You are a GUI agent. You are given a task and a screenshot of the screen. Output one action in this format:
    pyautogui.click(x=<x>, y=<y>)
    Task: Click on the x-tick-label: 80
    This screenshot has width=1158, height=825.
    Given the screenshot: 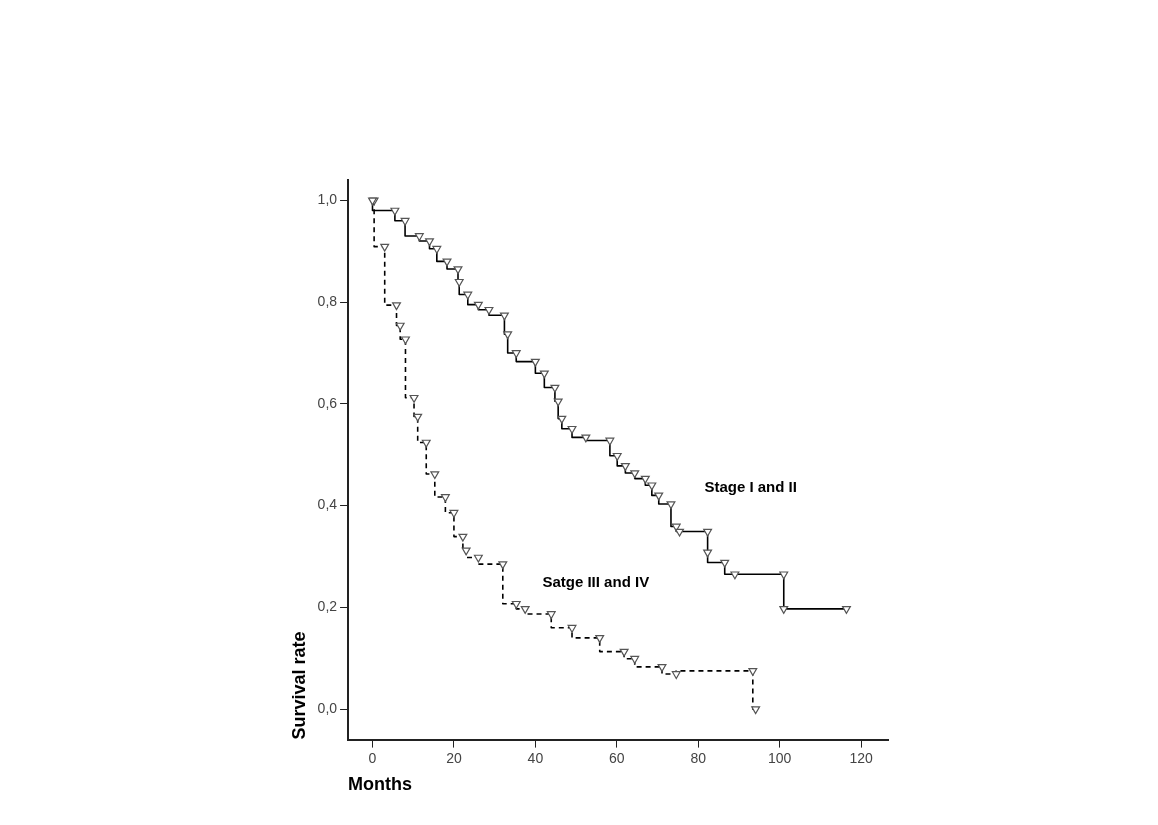 What is the action you would take?
    pyautogui.click(x=698, y=757)
    